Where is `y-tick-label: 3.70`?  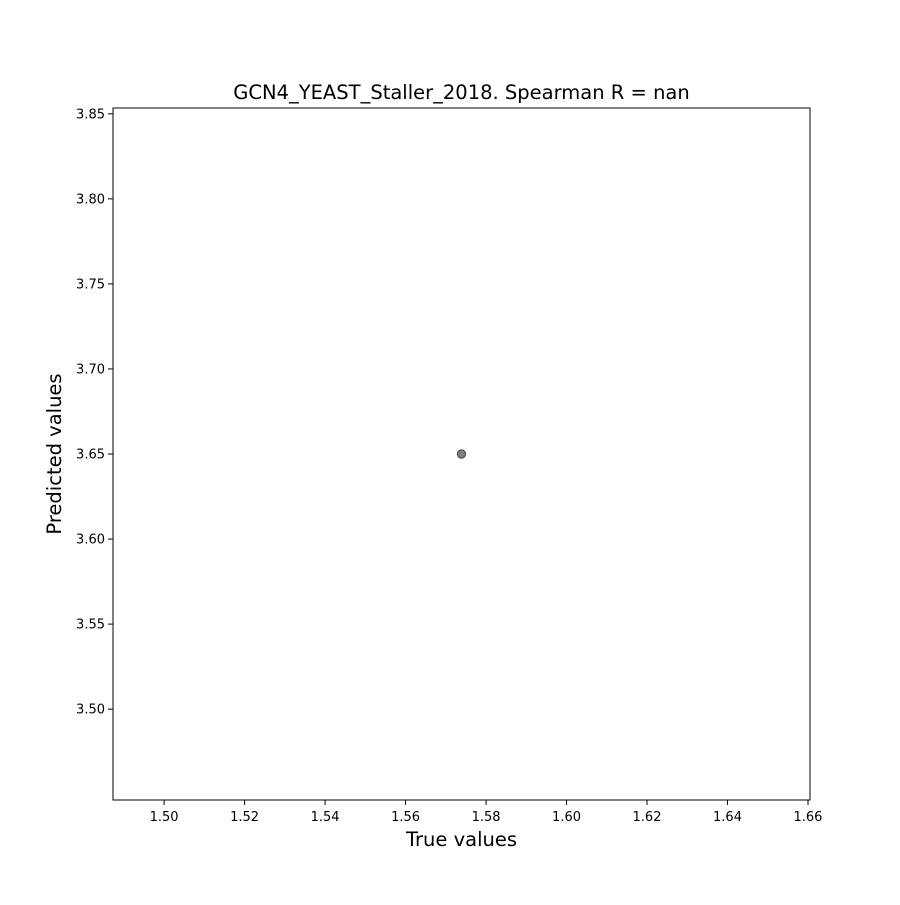 y-tick-label: 3.70 is located at coordinates (90, 369).